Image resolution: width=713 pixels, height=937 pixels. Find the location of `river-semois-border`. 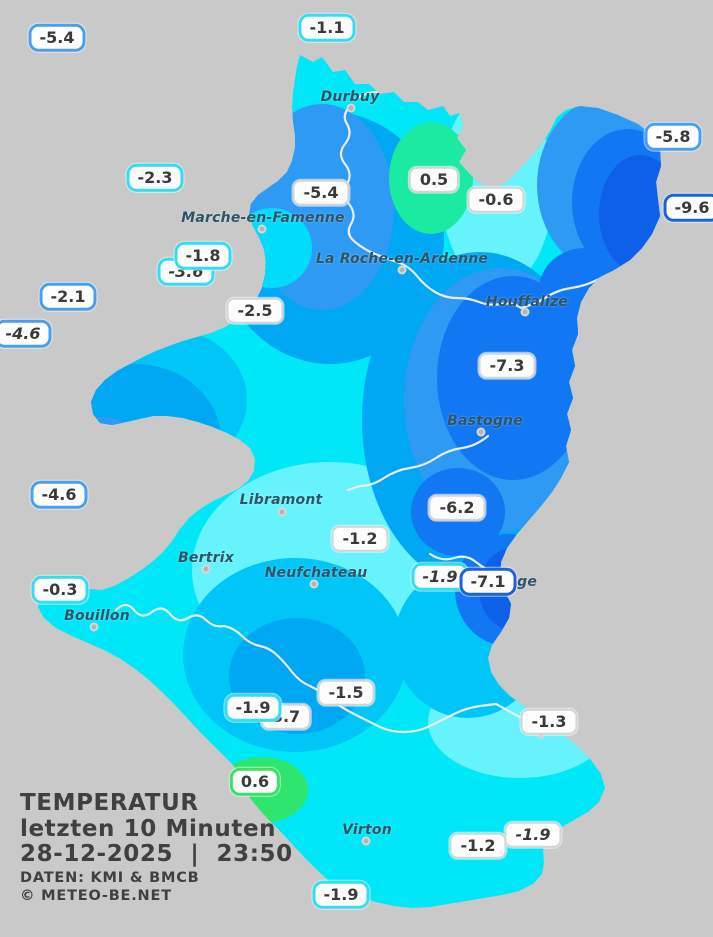

river-semois-border is located at coordinates (326, 668).